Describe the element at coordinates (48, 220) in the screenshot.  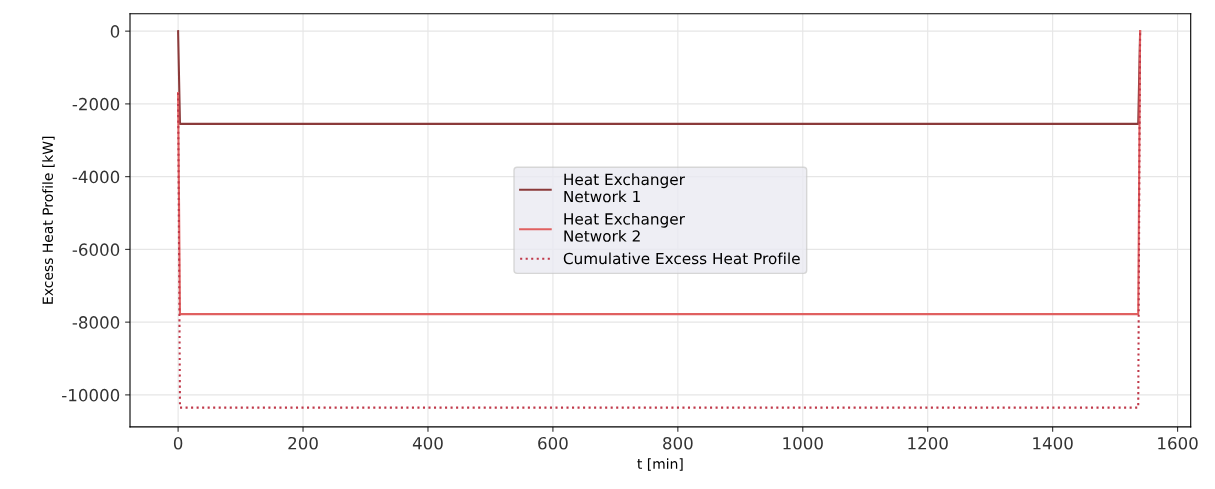
I see `y-axis-title: Excess Heat Profile [kW]` at that location.